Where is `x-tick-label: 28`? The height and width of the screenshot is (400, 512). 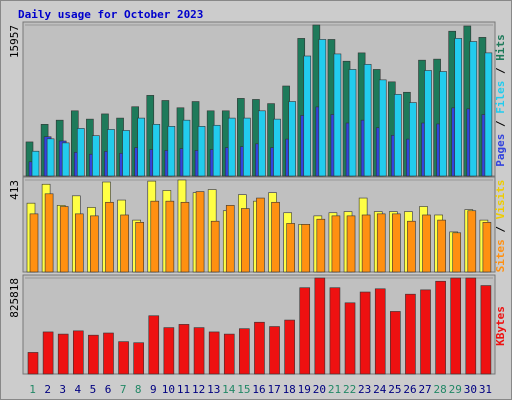 x-tick-label: 28 is located at coordinates (440, 389).